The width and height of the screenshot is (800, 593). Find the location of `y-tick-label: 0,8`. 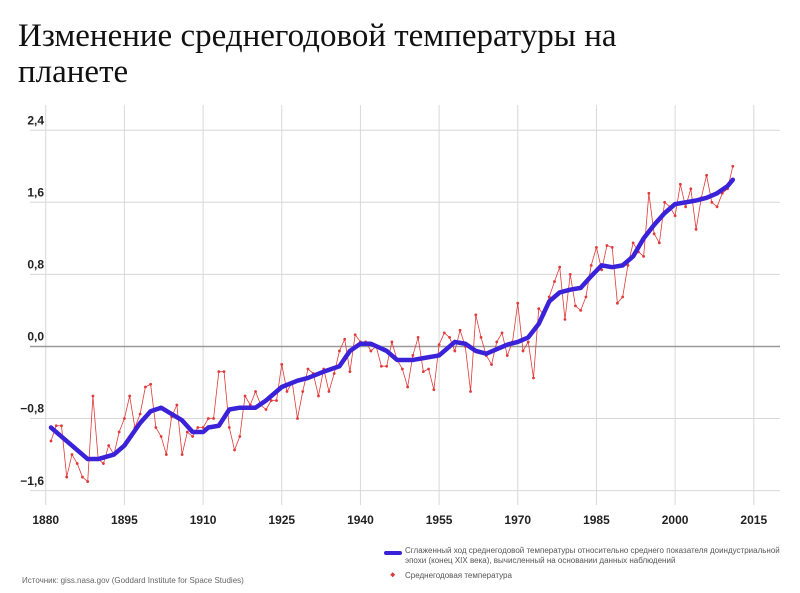

y-tick-label: 0,8 is located at coordinates (35, 265).